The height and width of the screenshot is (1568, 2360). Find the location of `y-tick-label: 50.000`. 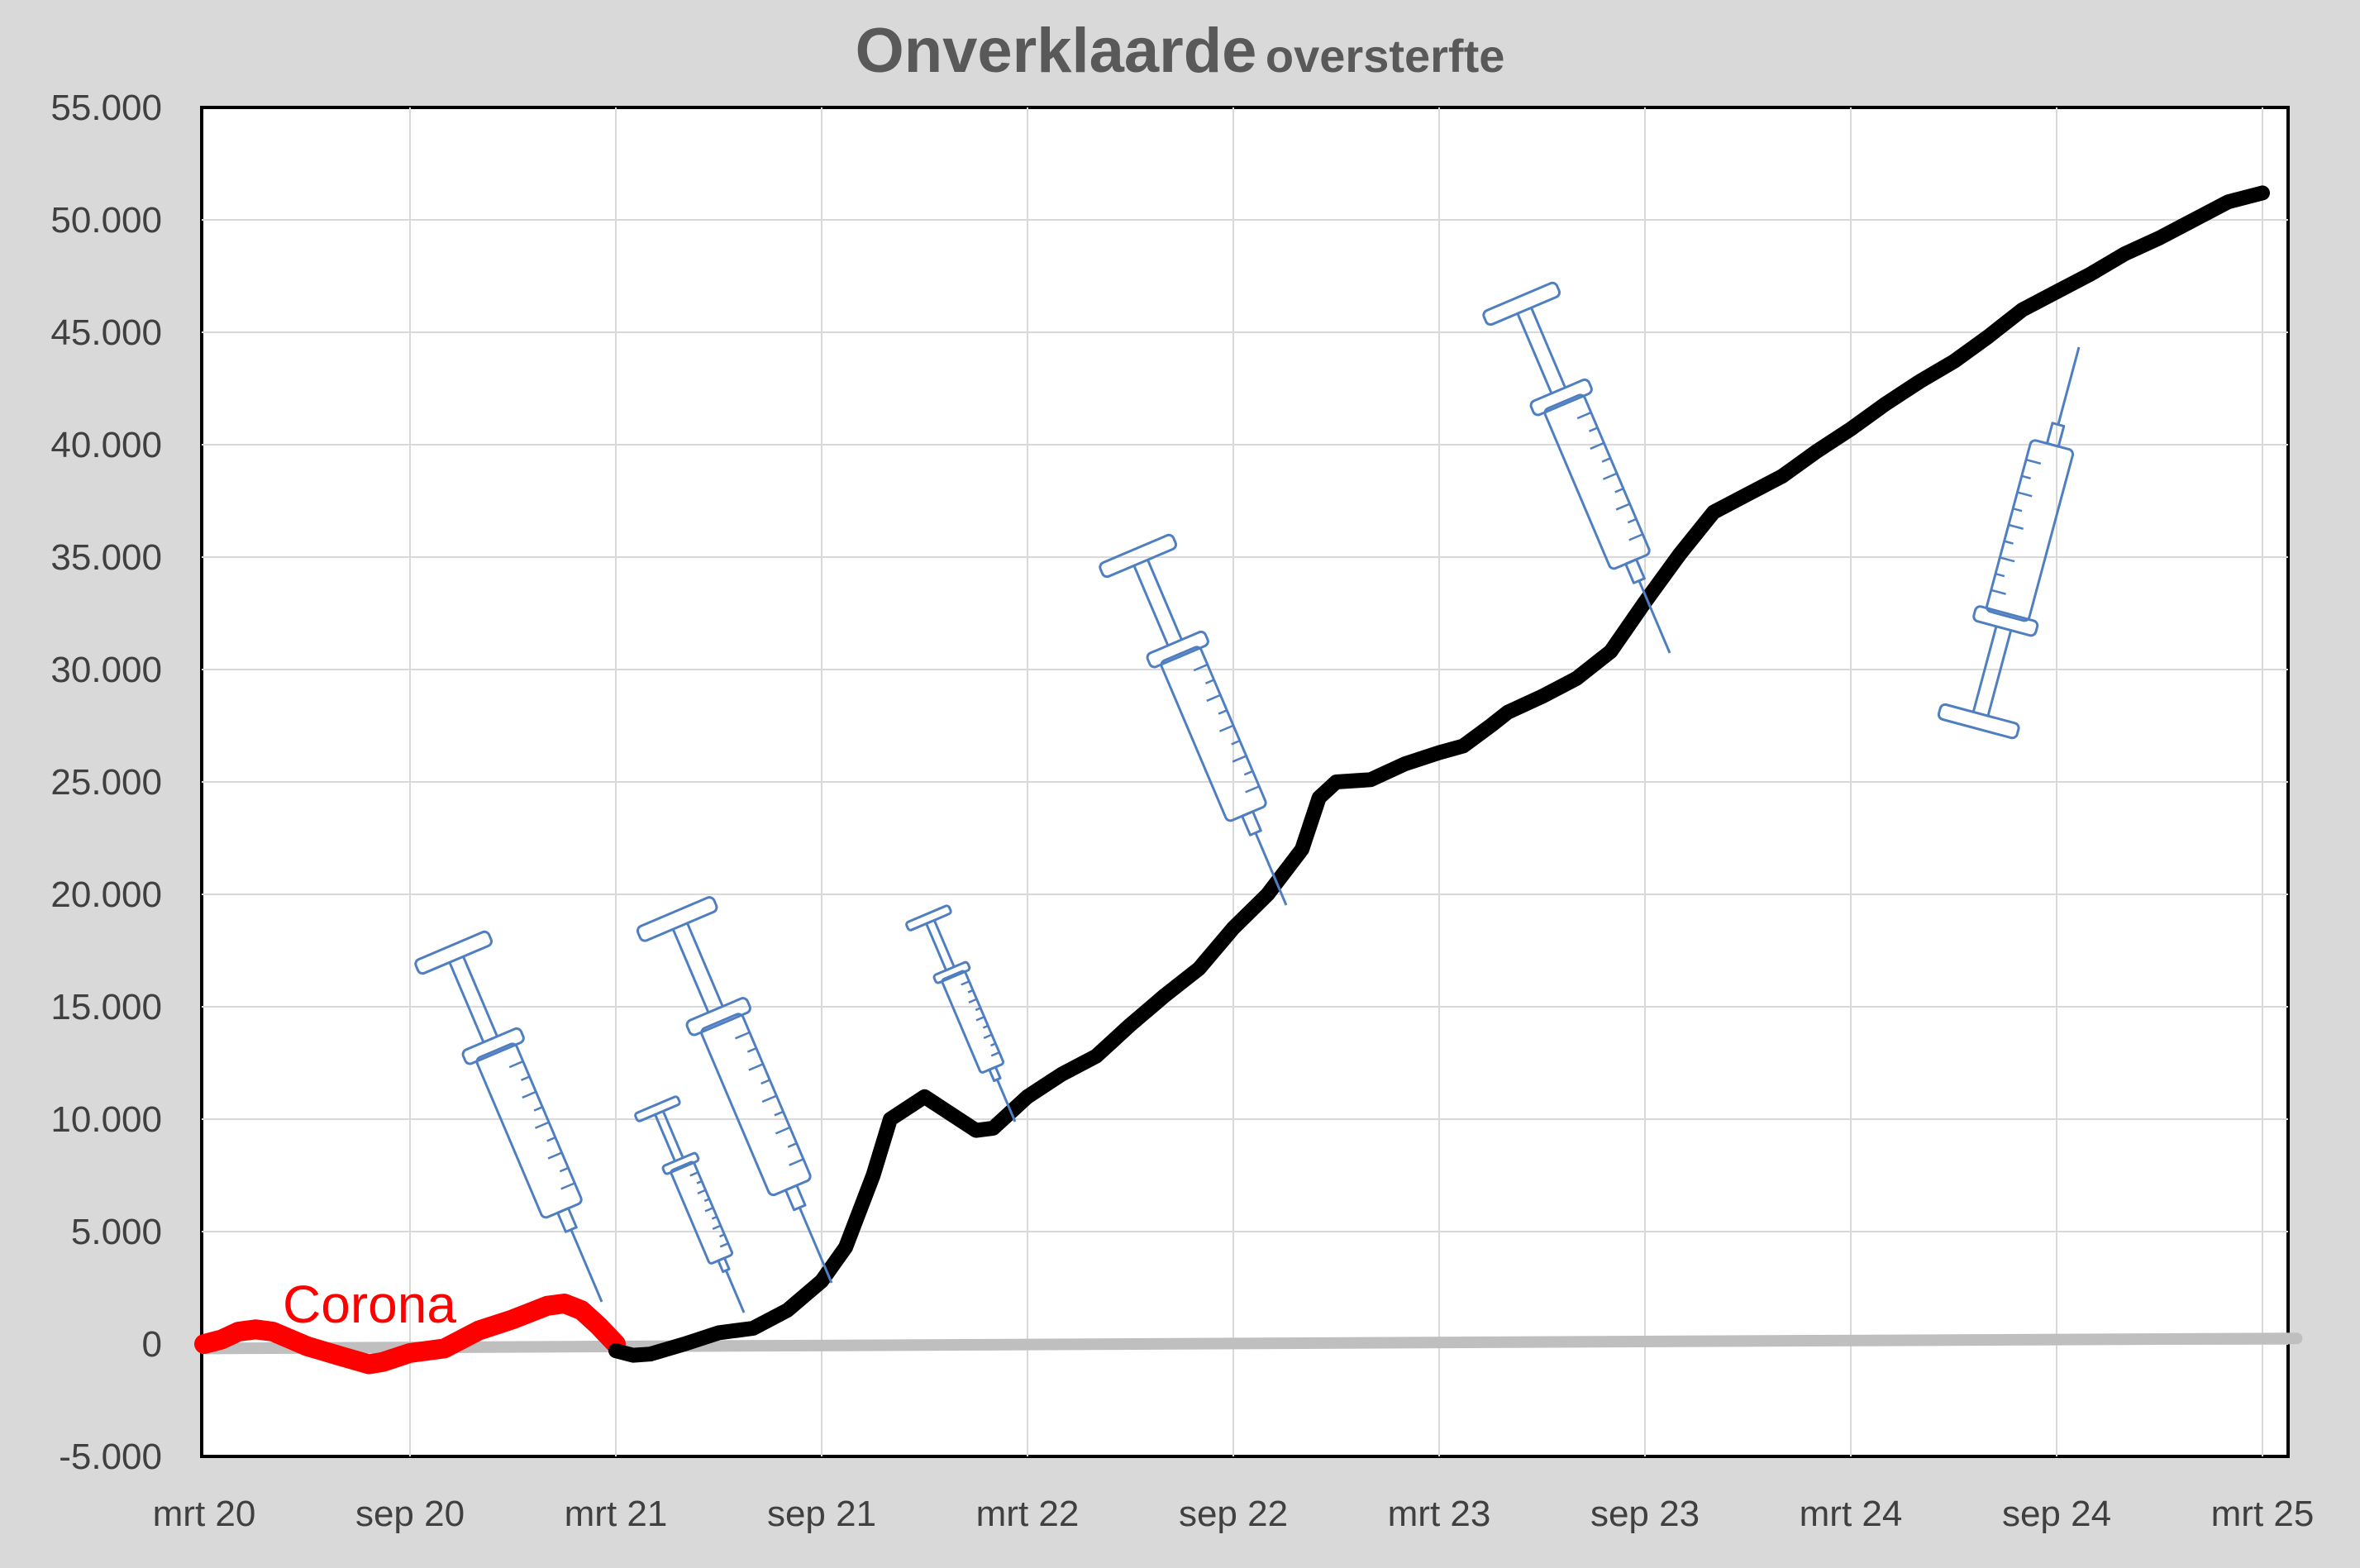

y-tick-label: 50.000 is located at coordinates (106, 220).